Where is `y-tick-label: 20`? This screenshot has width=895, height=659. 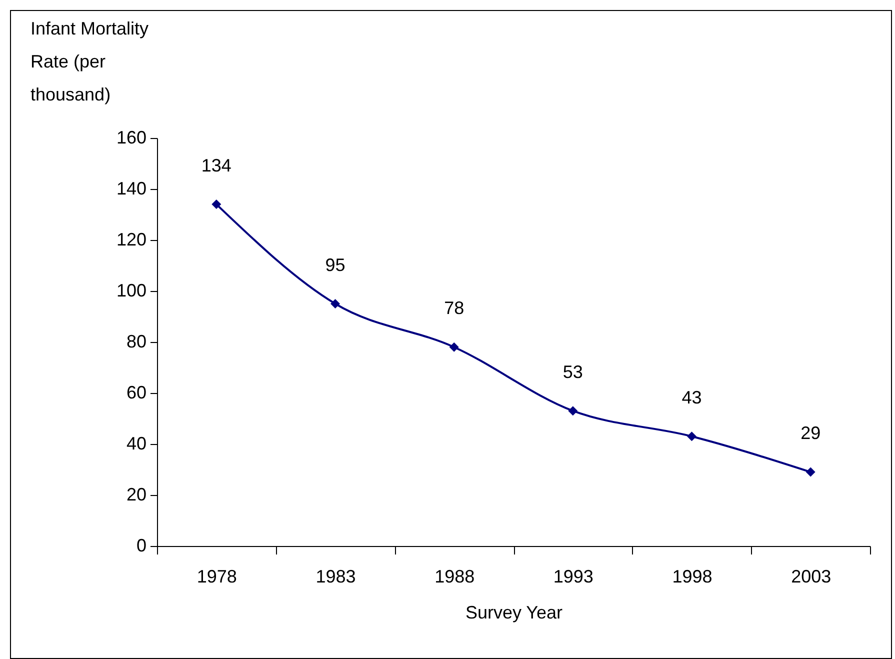 y-tick-label: 20 is located at coordinates (136, 494).